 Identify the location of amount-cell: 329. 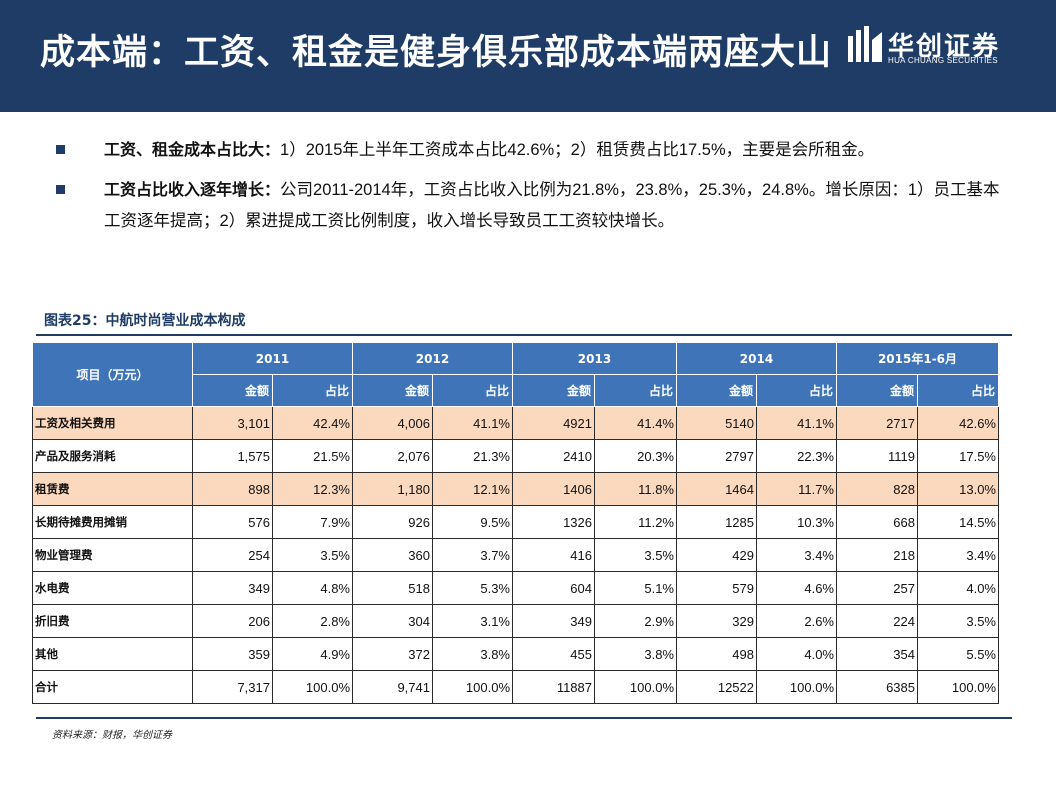
(716, 621).